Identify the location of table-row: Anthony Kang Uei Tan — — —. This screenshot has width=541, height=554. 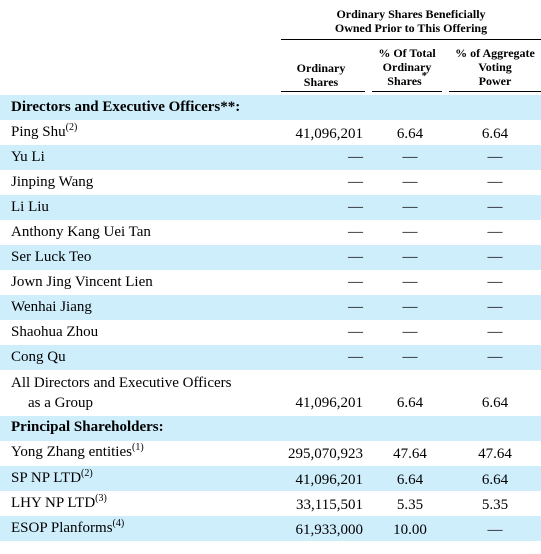
(270, 232).